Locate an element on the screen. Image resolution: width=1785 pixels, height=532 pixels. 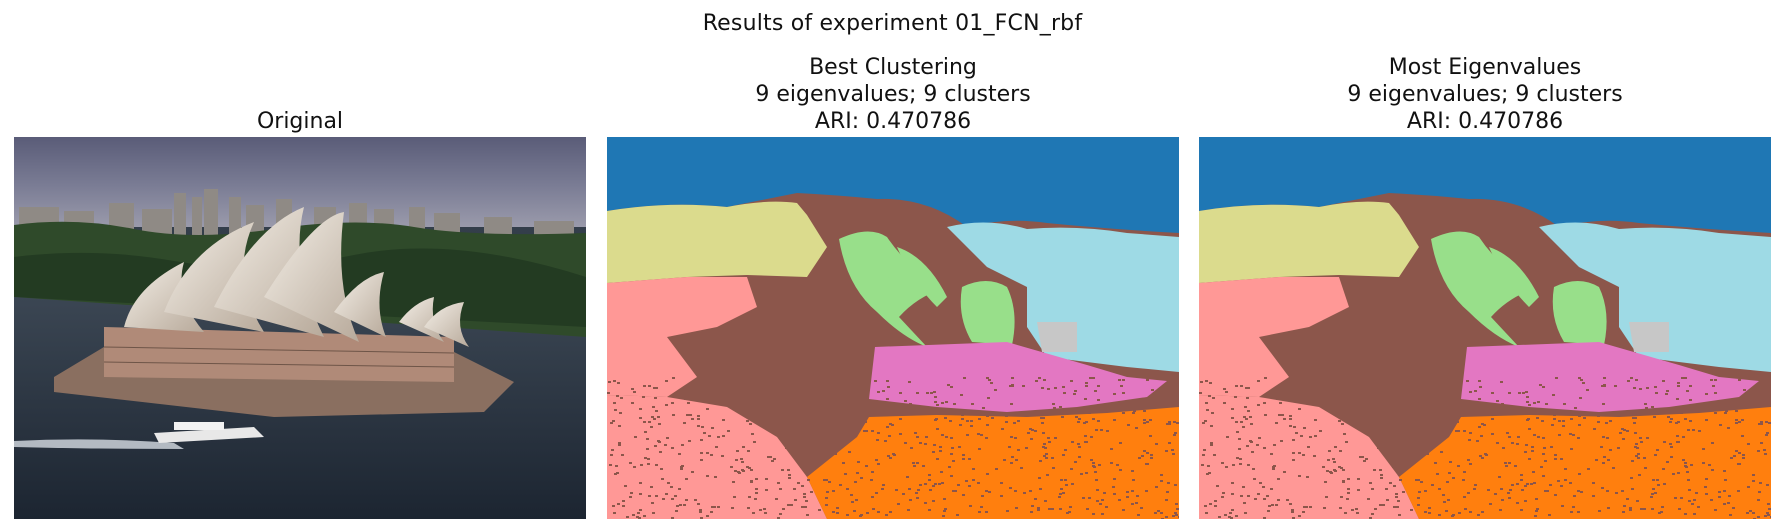
panel-title-line: Most Eigenvalues is located at coordinates (1485, 67).